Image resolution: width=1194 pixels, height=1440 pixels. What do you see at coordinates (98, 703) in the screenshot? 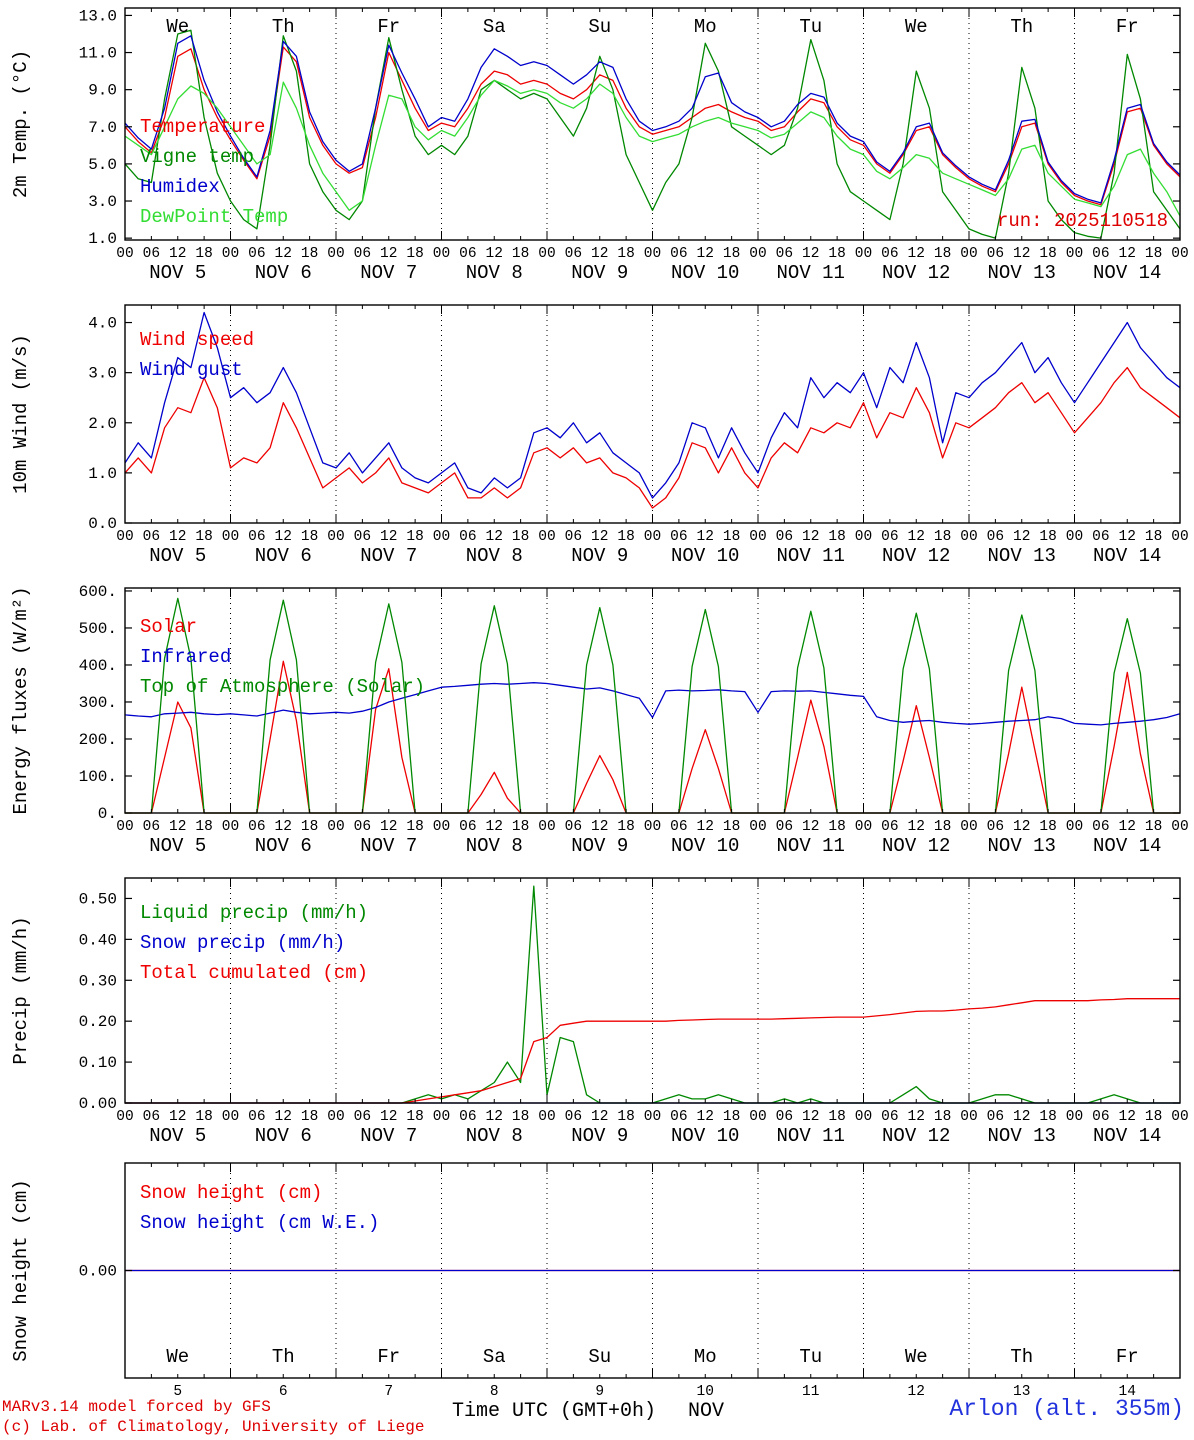
I see `chart-text: 300.` at bounding box center [98, 703].